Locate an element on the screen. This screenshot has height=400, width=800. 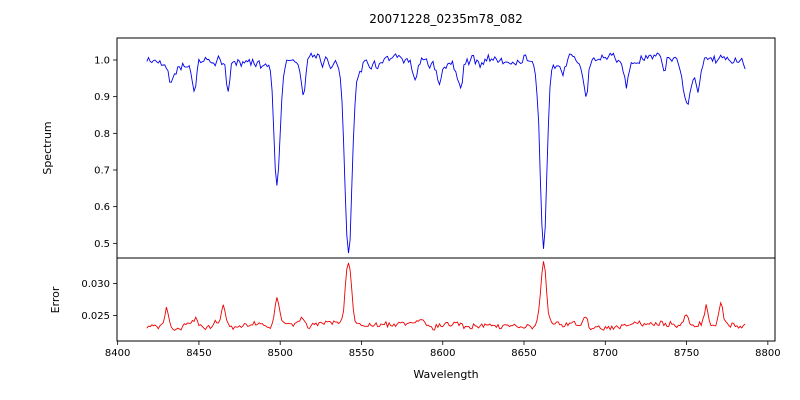
x-axis-label: Wavelength is located at coordinates (446, 374).